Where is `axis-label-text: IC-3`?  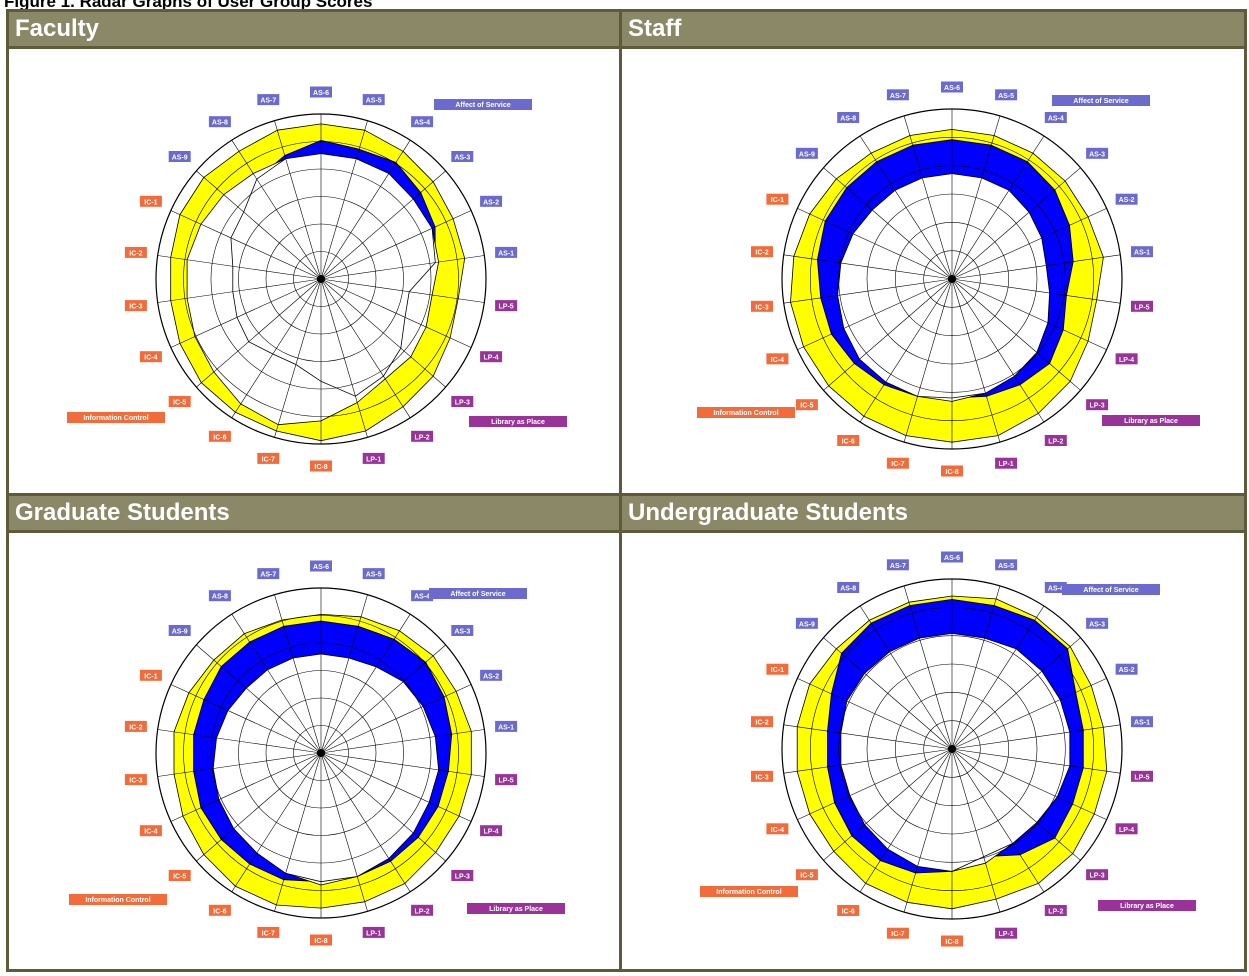
axis-label-text: IC-3 is located at coordinates (135, 781).